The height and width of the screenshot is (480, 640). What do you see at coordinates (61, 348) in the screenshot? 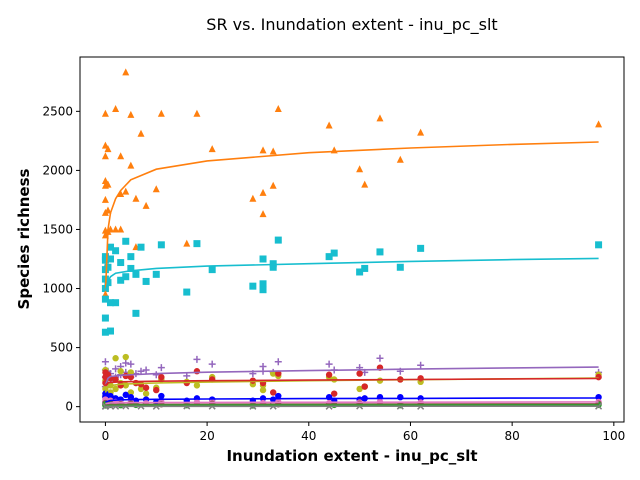
I see `y-tick-label: 500` at bounding box center [61, 348].